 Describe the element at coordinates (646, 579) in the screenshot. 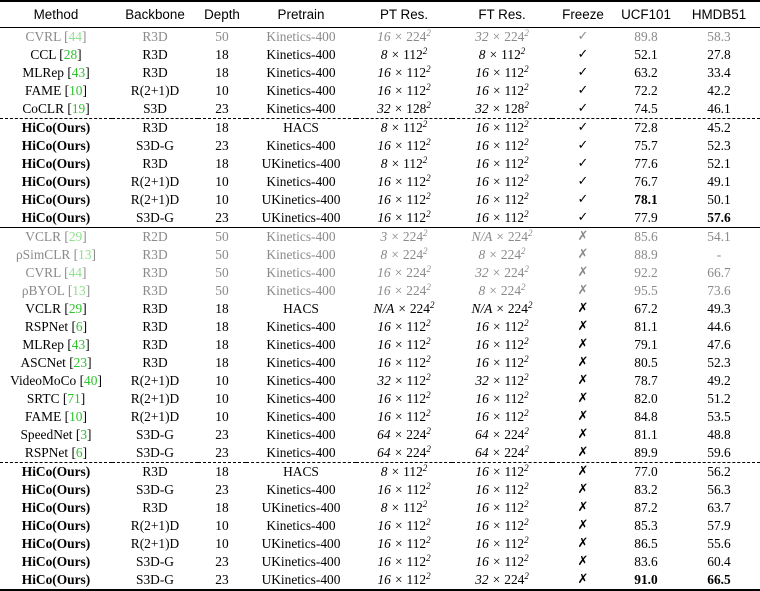

I see `cell-ucf101: 91.0` at that location.